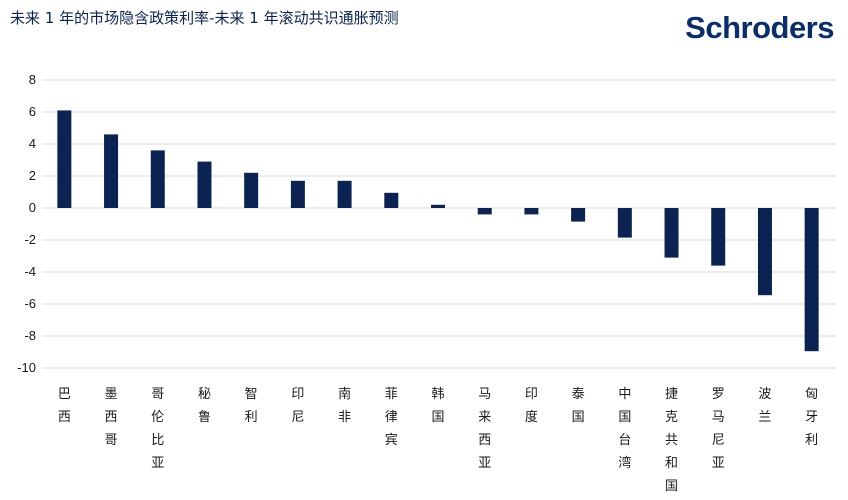 This screenshot has width=848, height=500. What do you see at coordinates (30, 239) in the screenshot?
I see `y-tick-label: -2` at bounding box center [30, 239].